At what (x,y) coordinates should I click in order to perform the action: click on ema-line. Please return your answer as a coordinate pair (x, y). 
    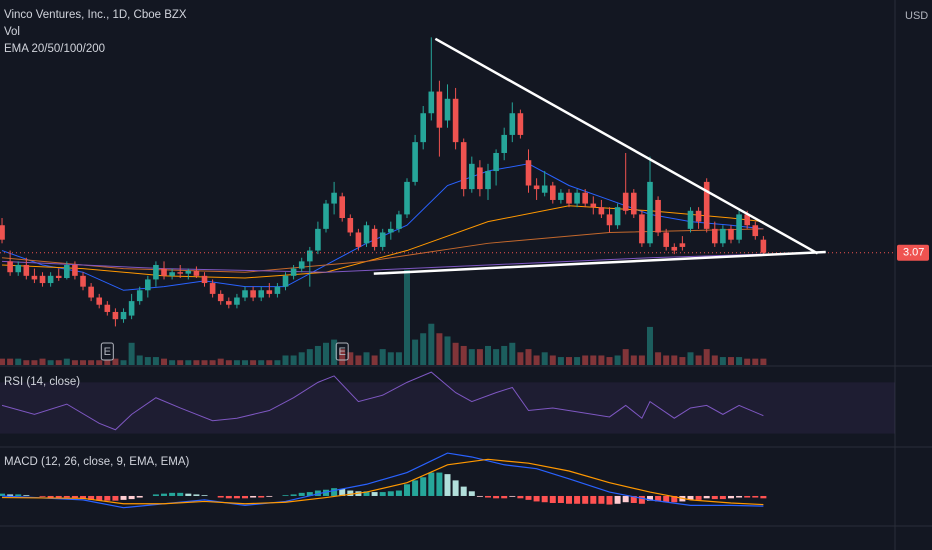
    Looking at the image, I should click on (382, 250).